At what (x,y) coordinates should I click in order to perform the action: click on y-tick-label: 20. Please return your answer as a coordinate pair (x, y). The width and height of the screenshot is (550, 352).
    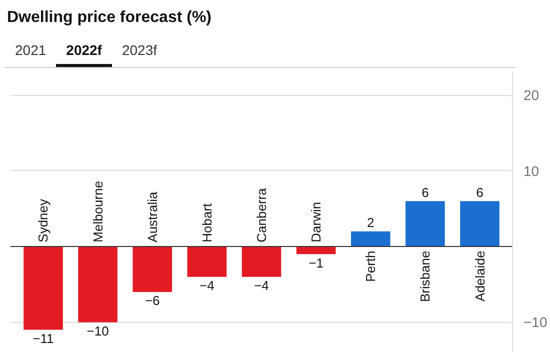
    Looking at the image, I should click on (532, 95).